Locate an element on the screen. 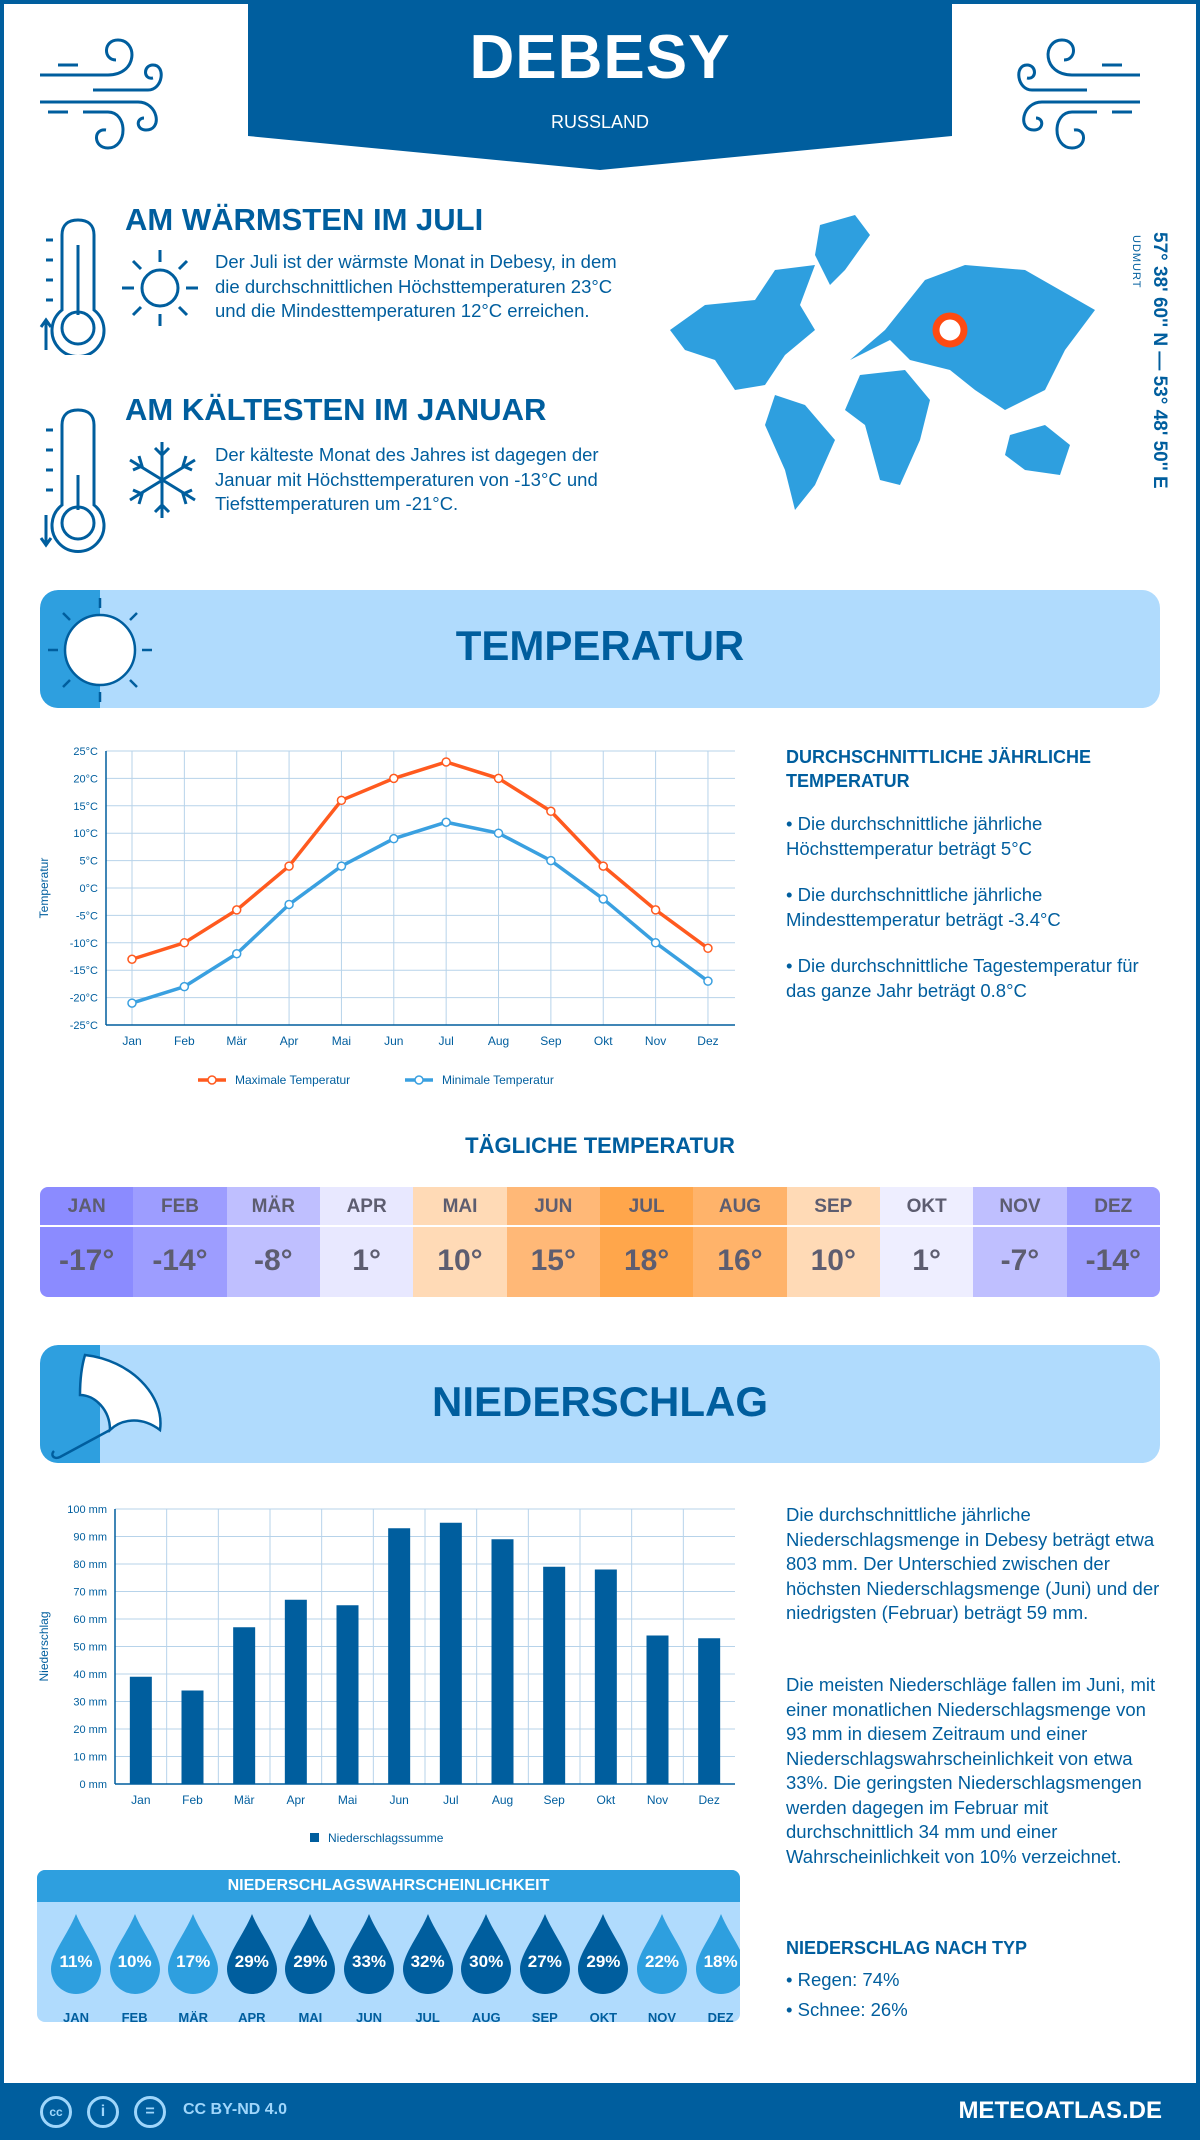 The height and width of the screenshot is (2140, 1200). probability-month: JAN is located at coordinates (75, 2016).